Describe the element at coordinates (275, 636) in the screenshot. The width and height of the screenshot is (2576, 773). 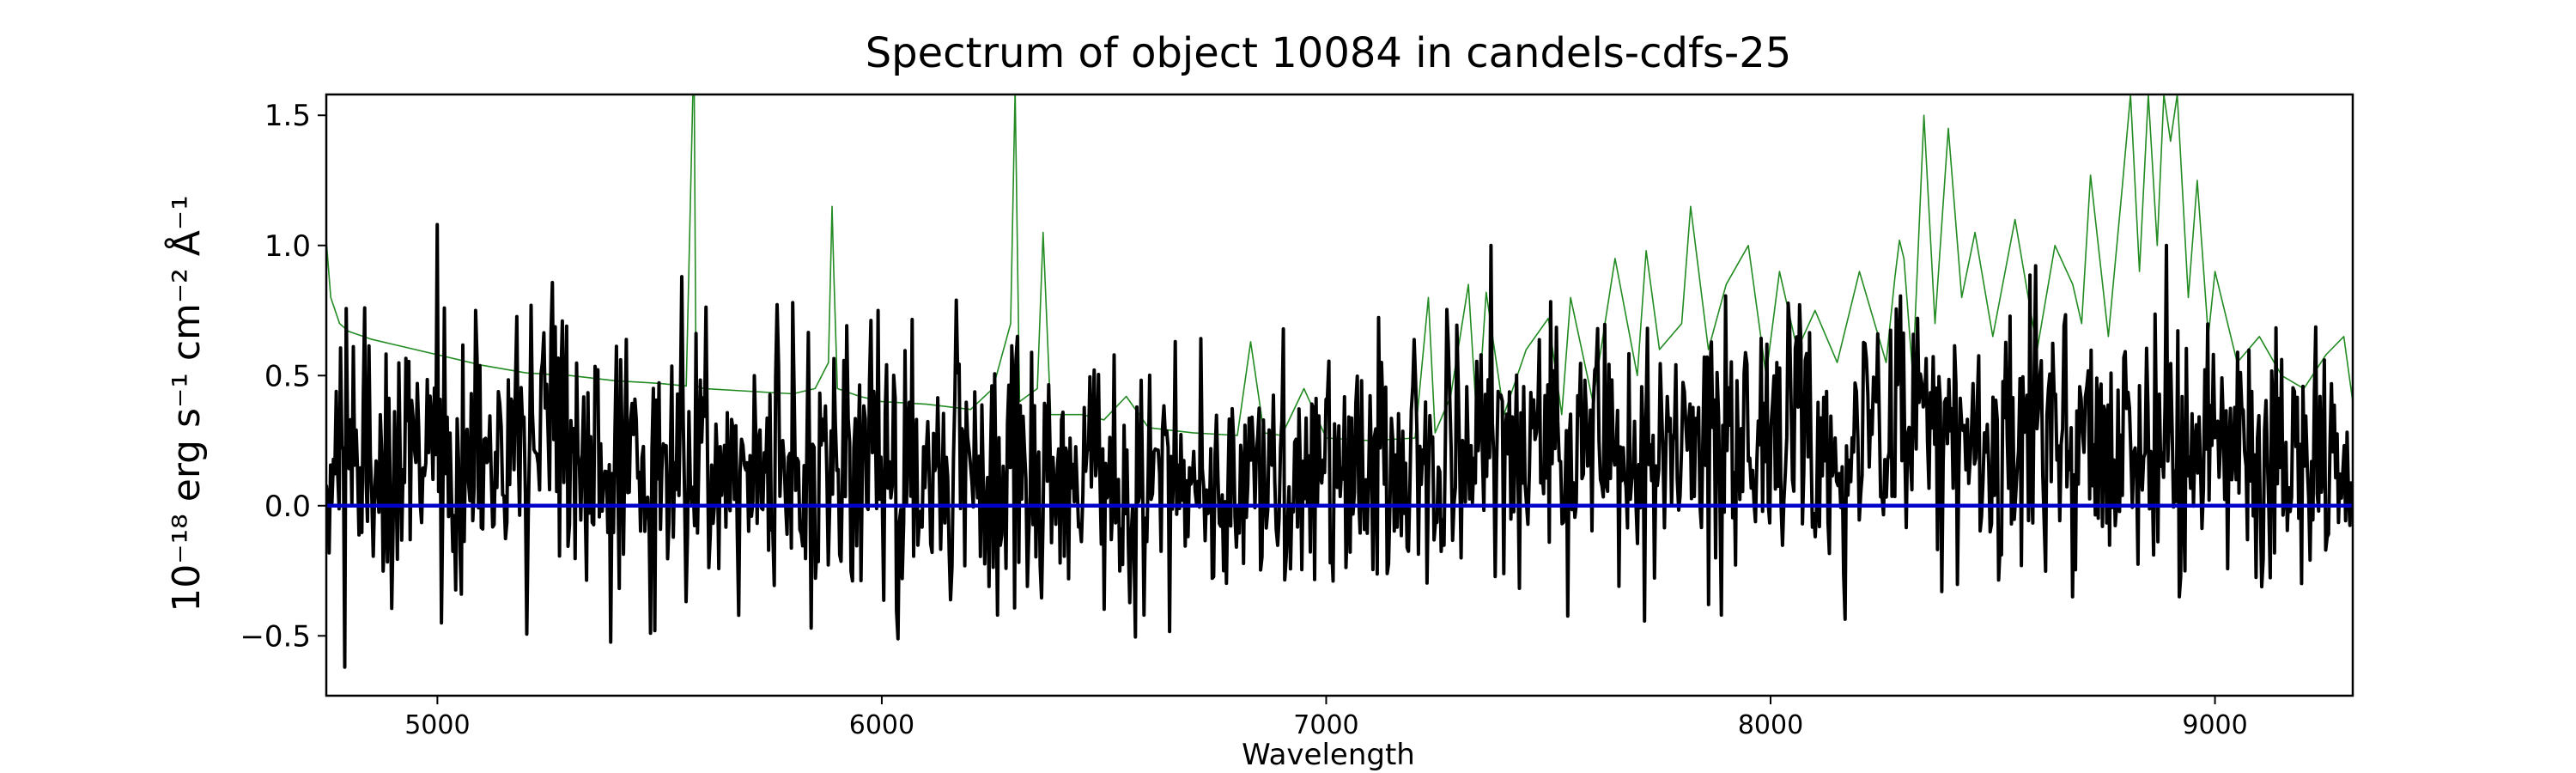
I see `y-tick-label: −0.5` at that location.